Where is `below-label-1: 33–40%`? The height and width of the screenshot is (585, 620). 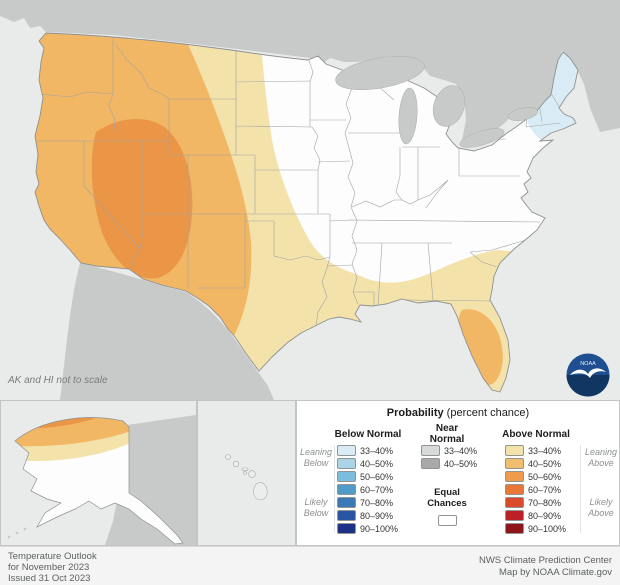
below-label-1: 33–40% is located at coordinates (377, 450).